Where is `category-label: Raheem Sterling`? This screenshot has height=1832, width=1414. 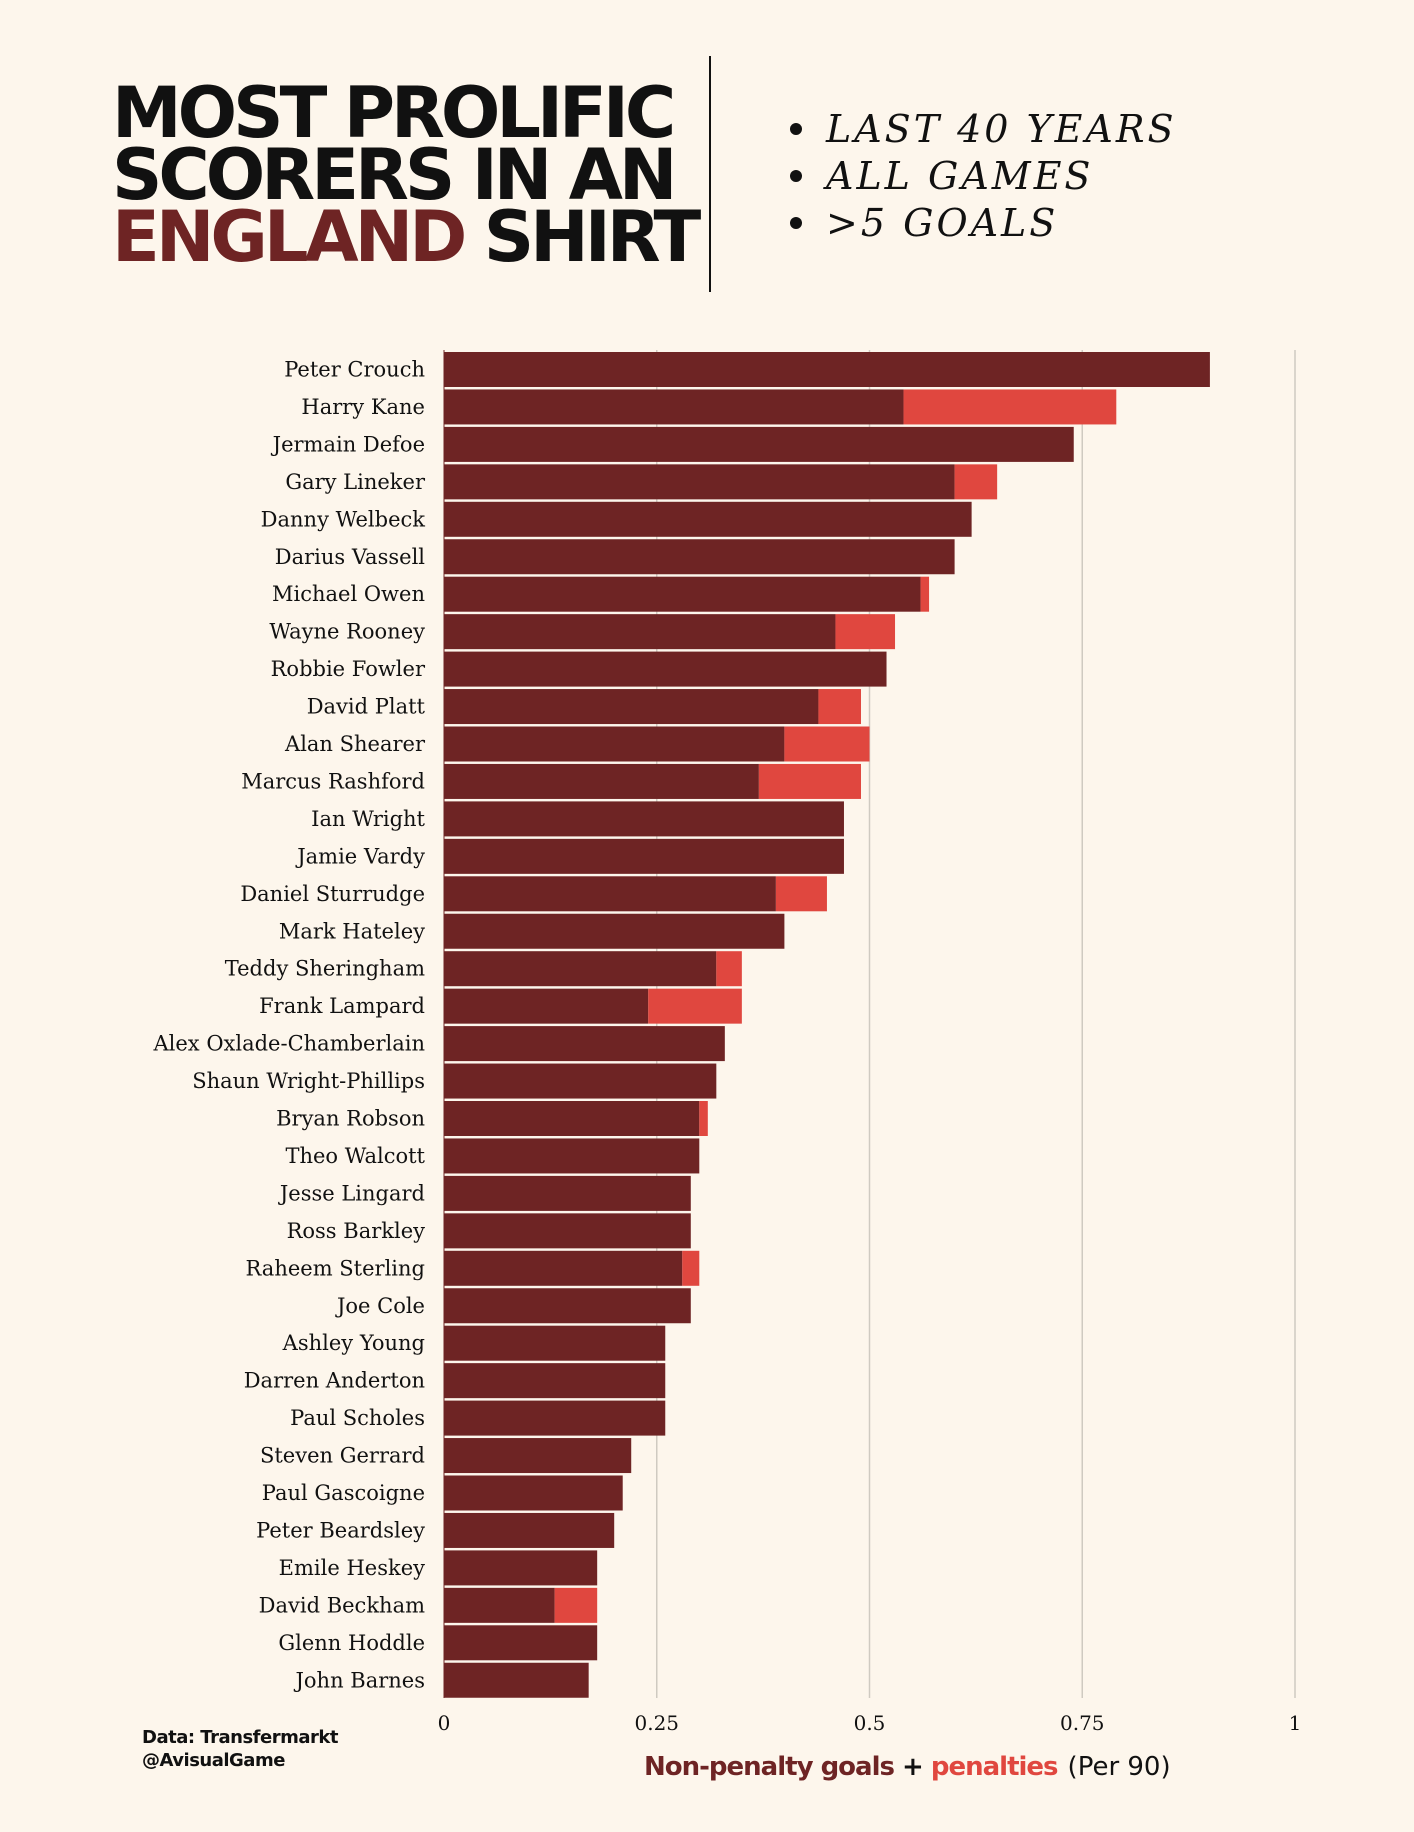 category-label: Raheem Sterling is located at coordinates (335, 1268).